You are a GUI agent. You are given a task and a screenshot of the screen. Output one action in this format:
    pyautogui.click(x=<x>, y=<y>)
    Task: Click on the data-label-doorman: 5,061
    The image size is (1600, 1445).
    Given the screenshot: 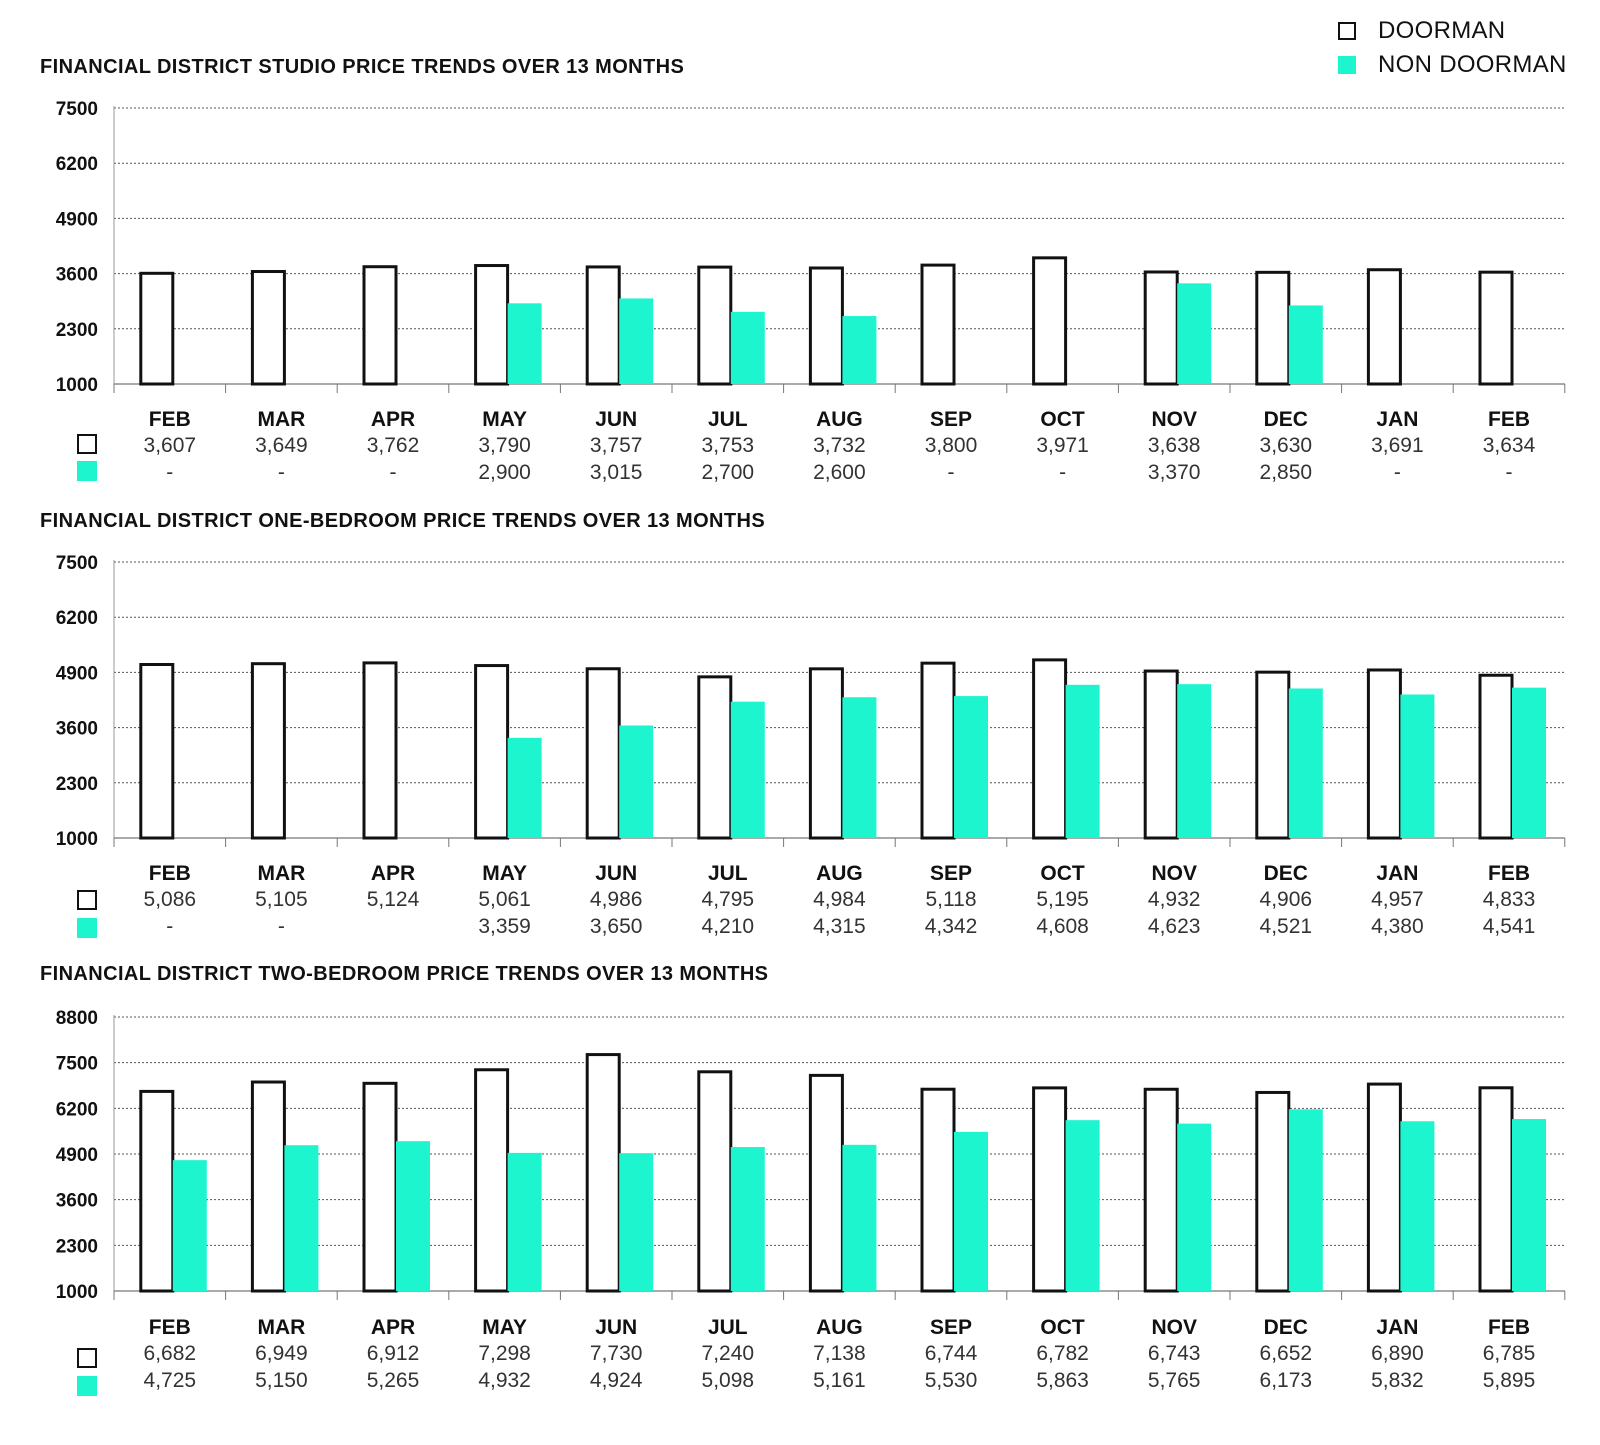 What is the action you would take?
    pyautogui.click(x=504, y=899)
    